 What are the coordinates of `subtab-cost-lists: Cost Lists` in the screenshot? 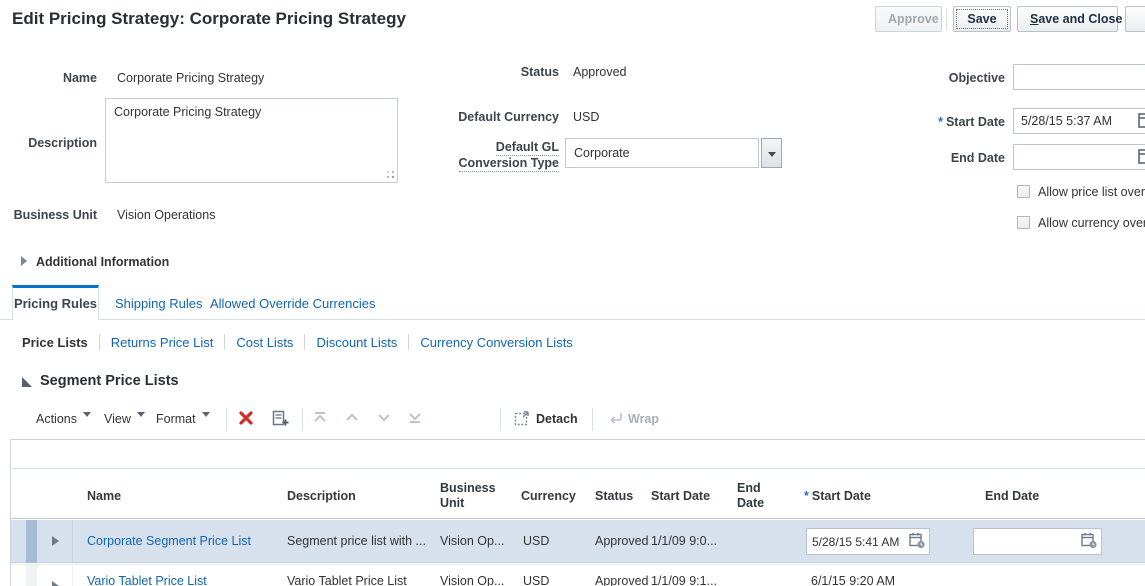 It's located at (265, 342).